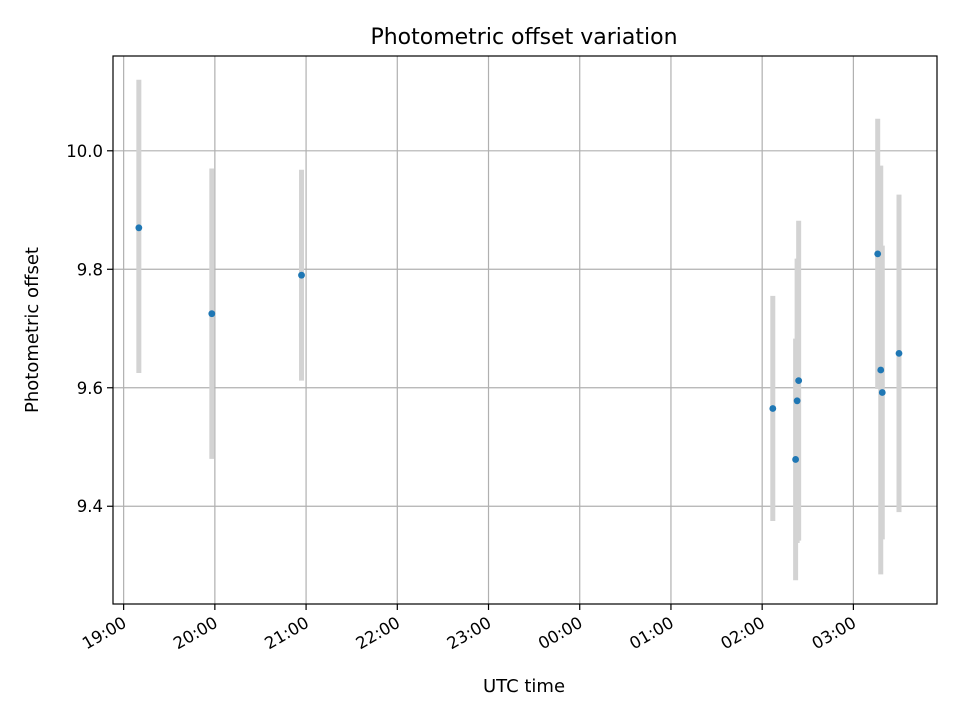 The width and height of the screenshot is (960, 720). Describe the element at coordinates (742, 633) in the screenshot. I see `x-tick-label: 02:00` at that location.